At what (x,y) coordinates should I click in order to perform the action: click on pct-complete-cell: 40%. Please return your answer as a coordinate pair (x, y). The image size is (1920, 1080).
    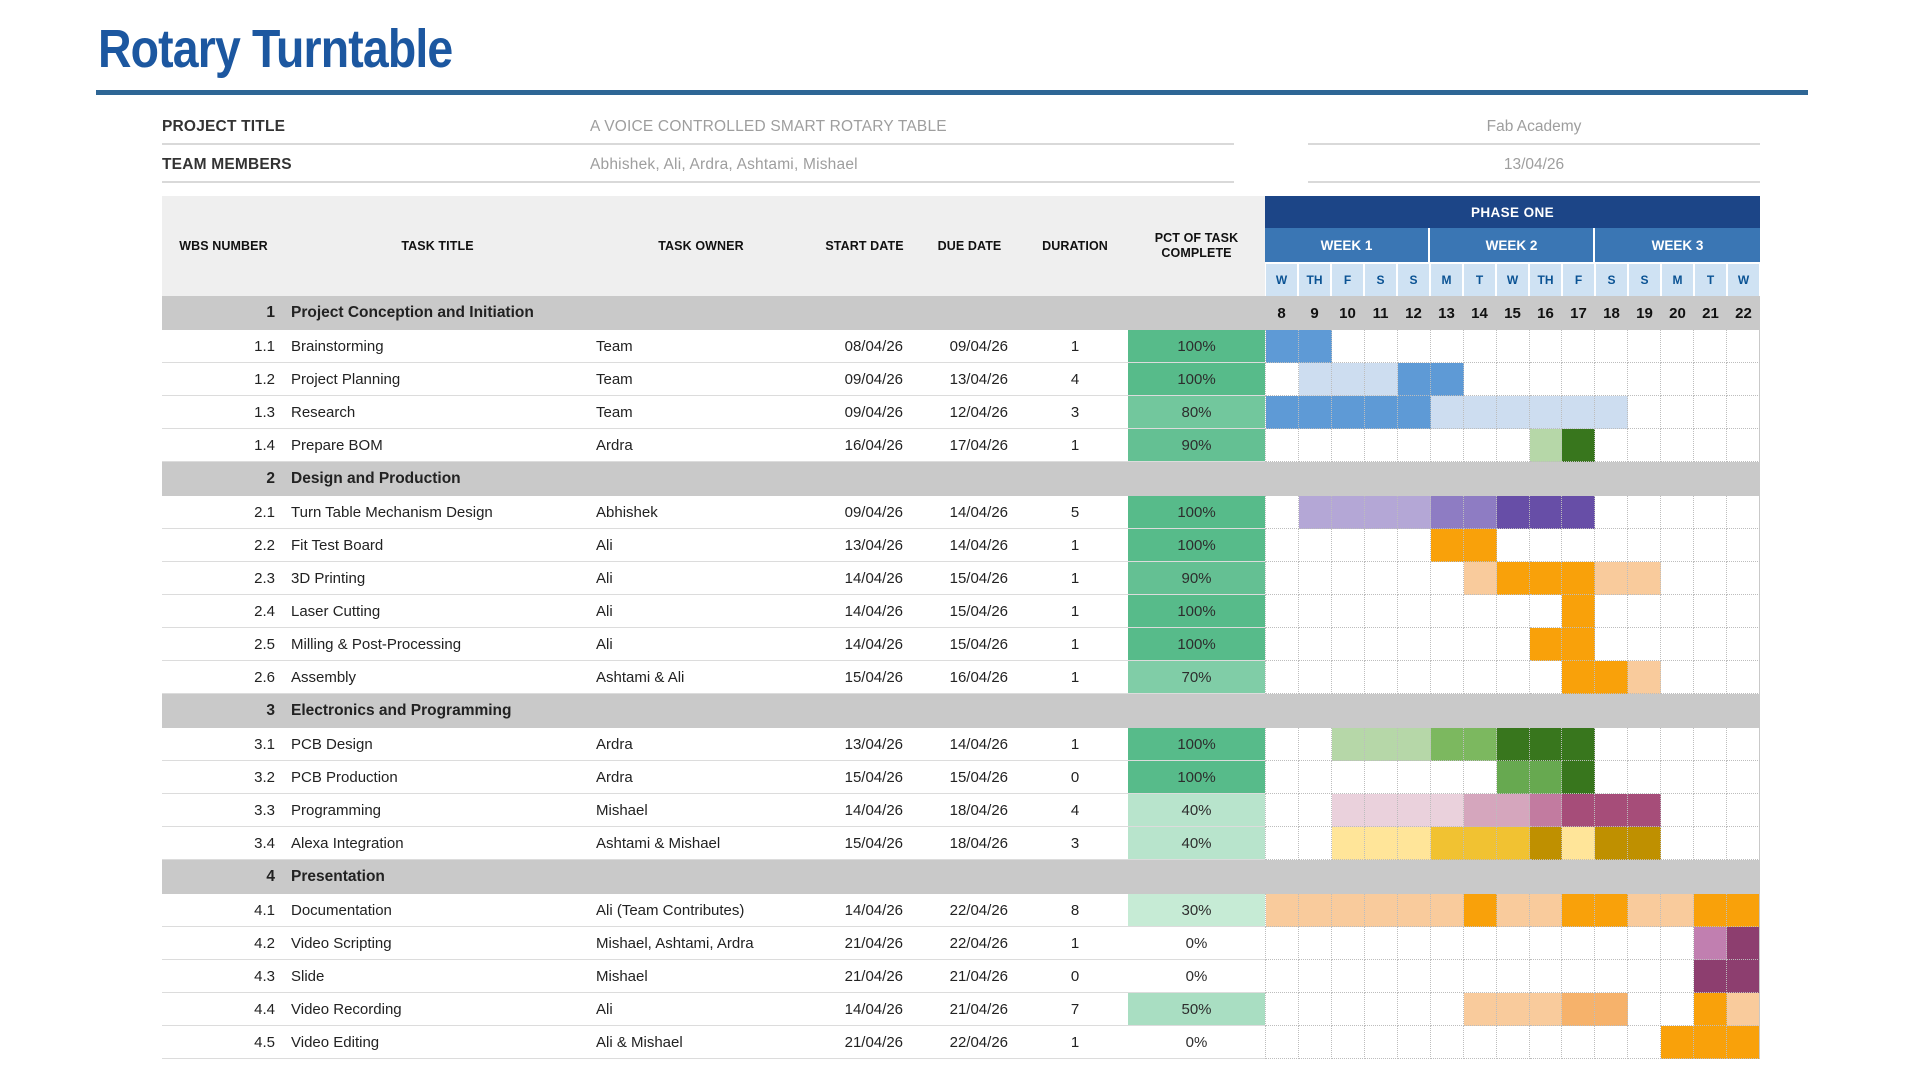
    Looking at the image, I should click on (1196, 843).